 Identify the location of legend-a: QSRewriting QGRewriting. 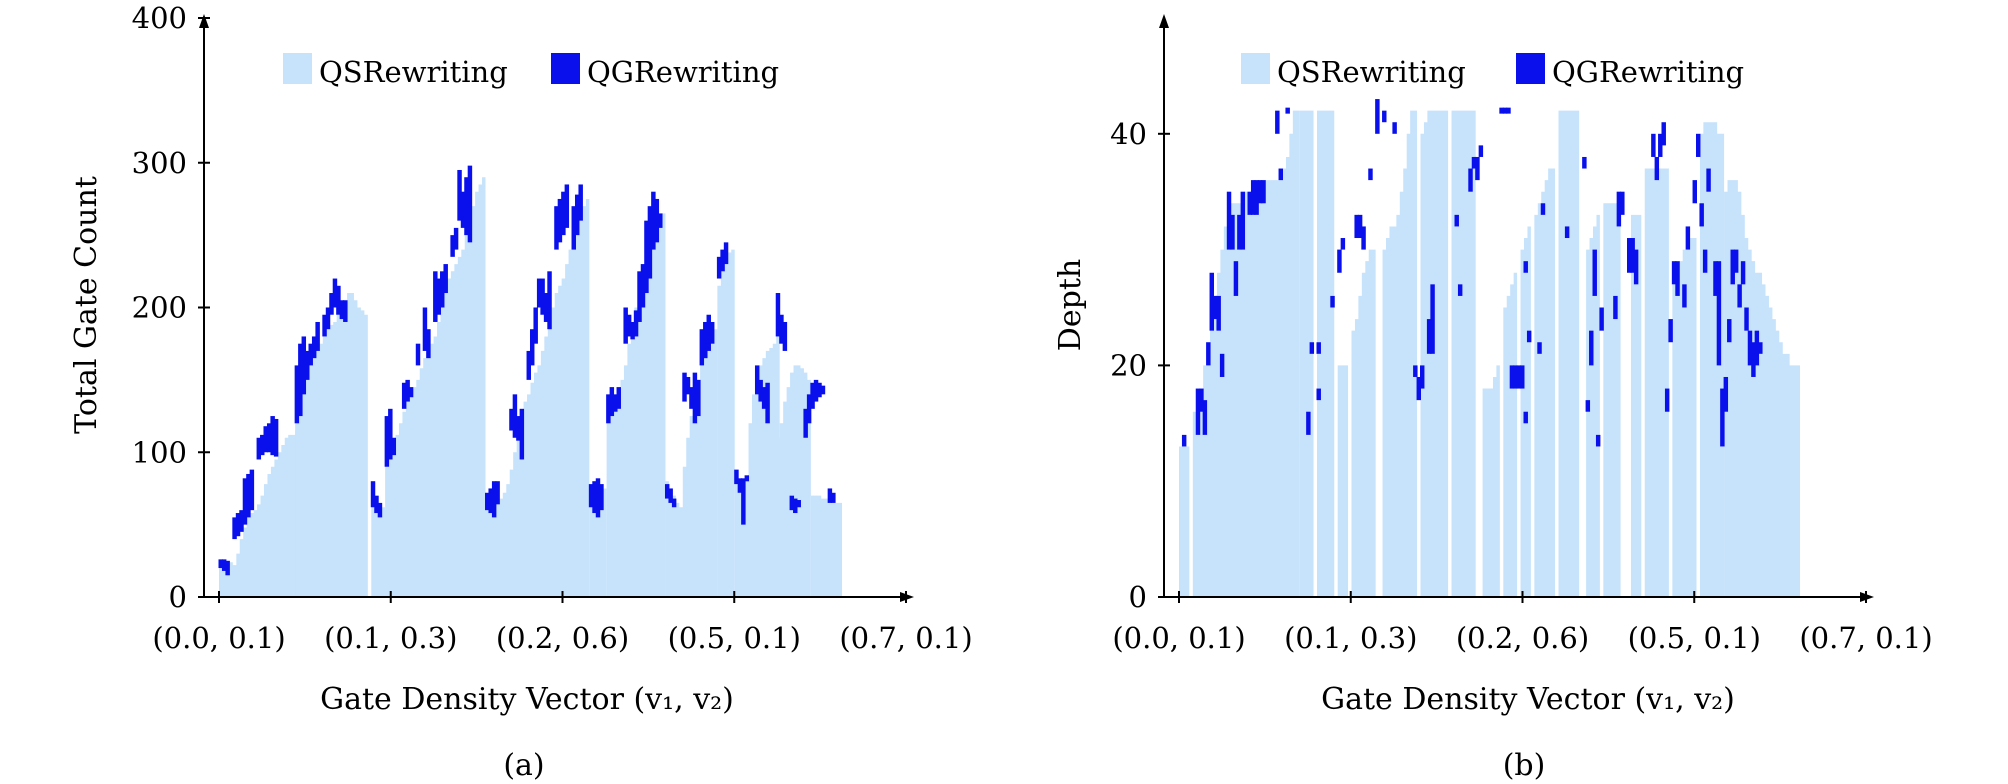
(531, 71).